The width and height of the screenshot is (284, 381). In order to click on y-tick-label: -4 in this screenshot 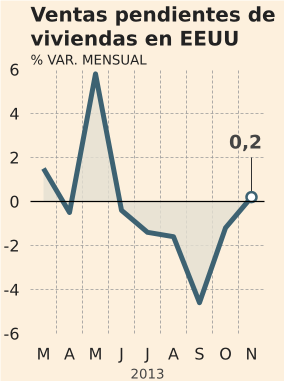, I will do `click(12, 290)`.